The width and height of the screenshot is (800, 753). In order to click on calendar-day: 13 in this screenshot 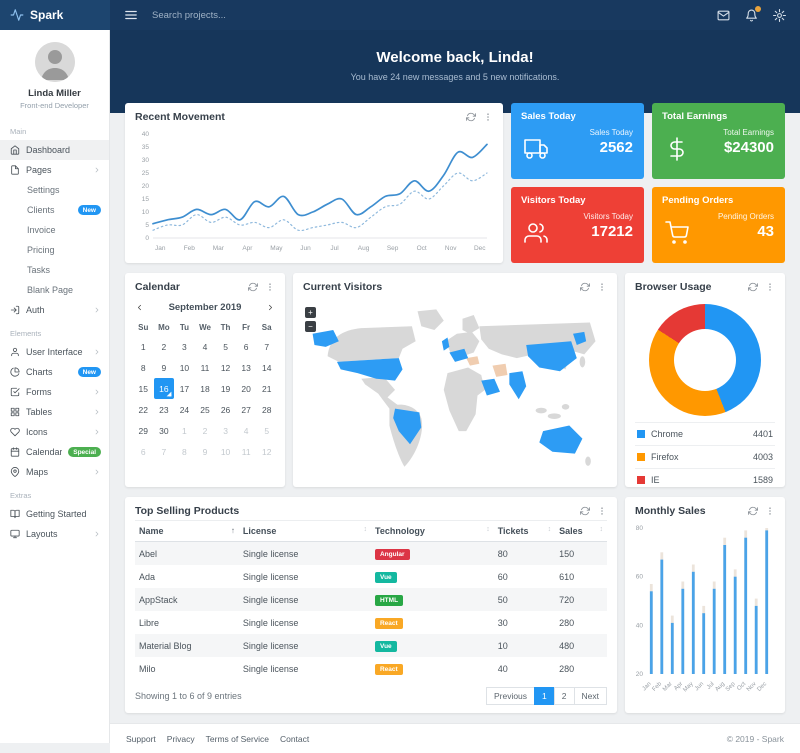, I will do `click(246, 367)`.